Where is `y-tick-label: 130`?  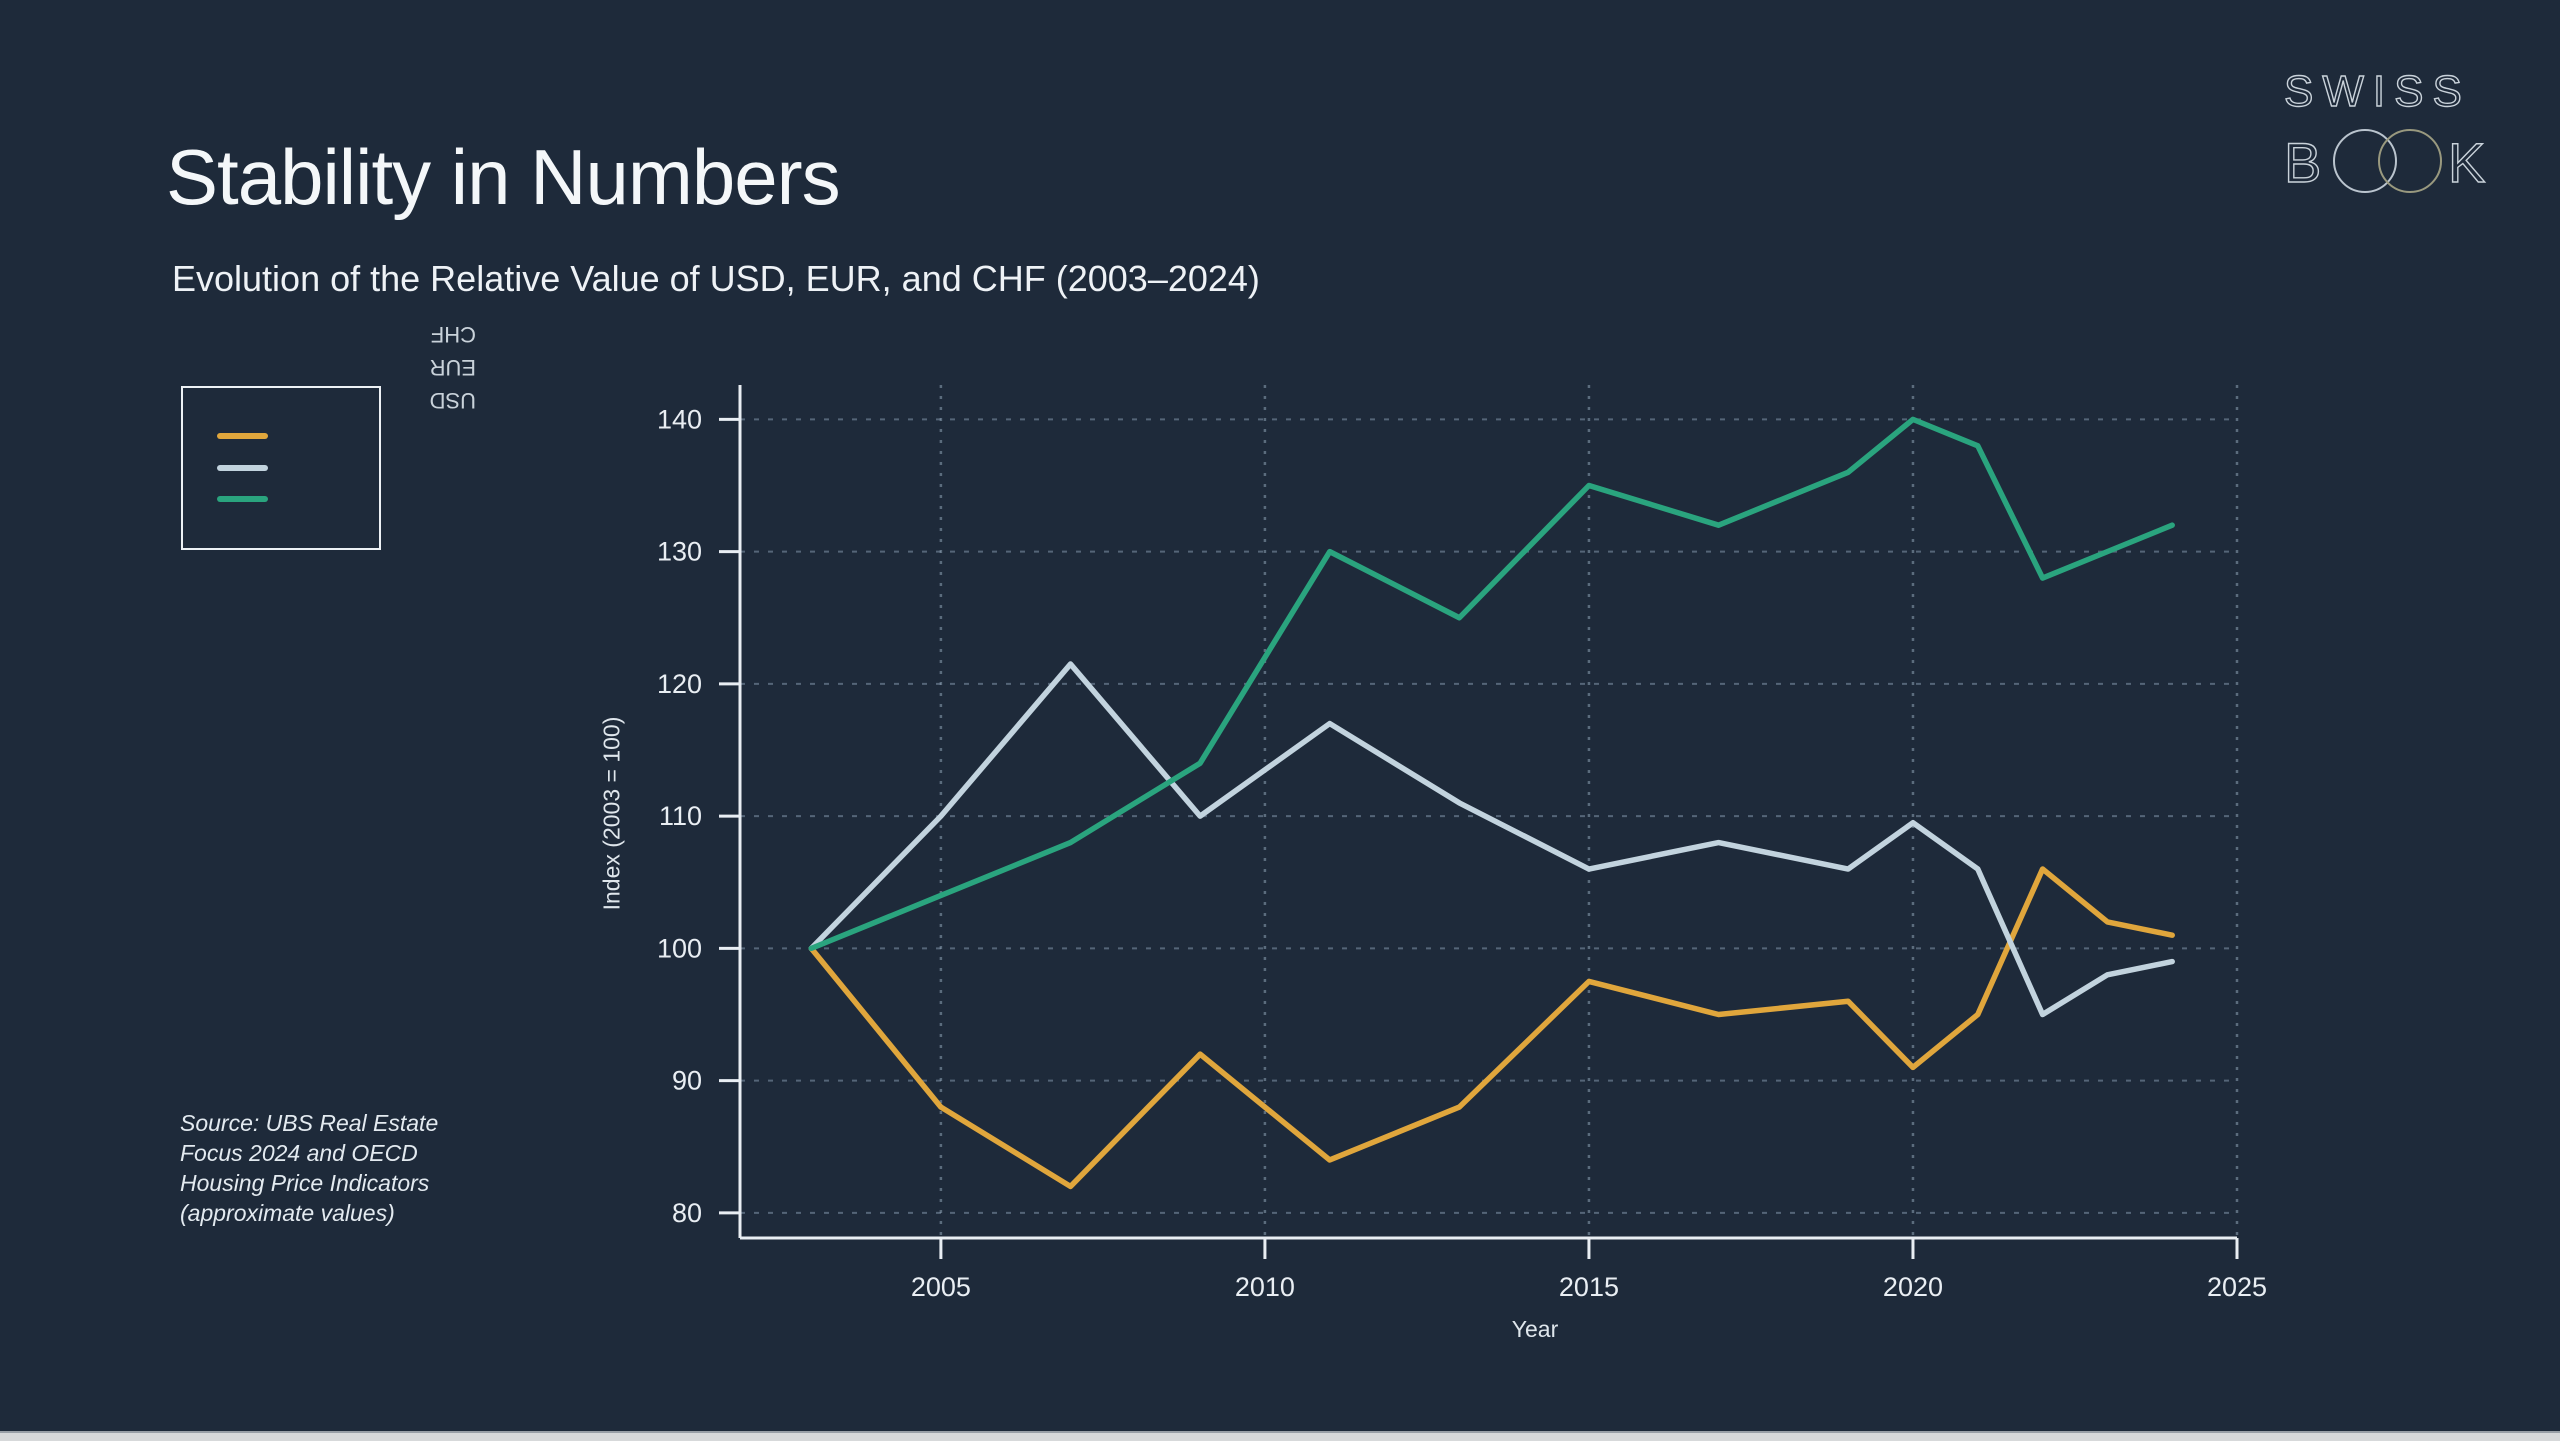 y-tick-label: 130 is located at coordinates (679, 552).